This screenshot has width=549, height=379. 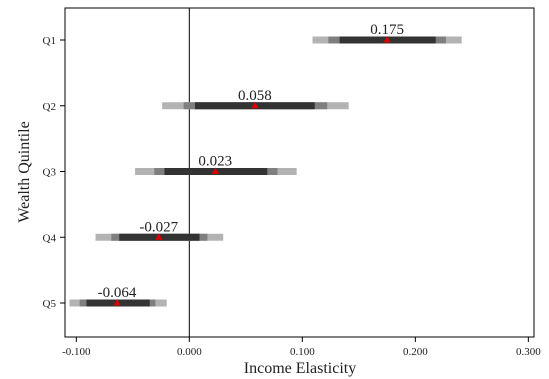 I want to click on estimate-row-q2: 0.058, so click(x=255, y=99).